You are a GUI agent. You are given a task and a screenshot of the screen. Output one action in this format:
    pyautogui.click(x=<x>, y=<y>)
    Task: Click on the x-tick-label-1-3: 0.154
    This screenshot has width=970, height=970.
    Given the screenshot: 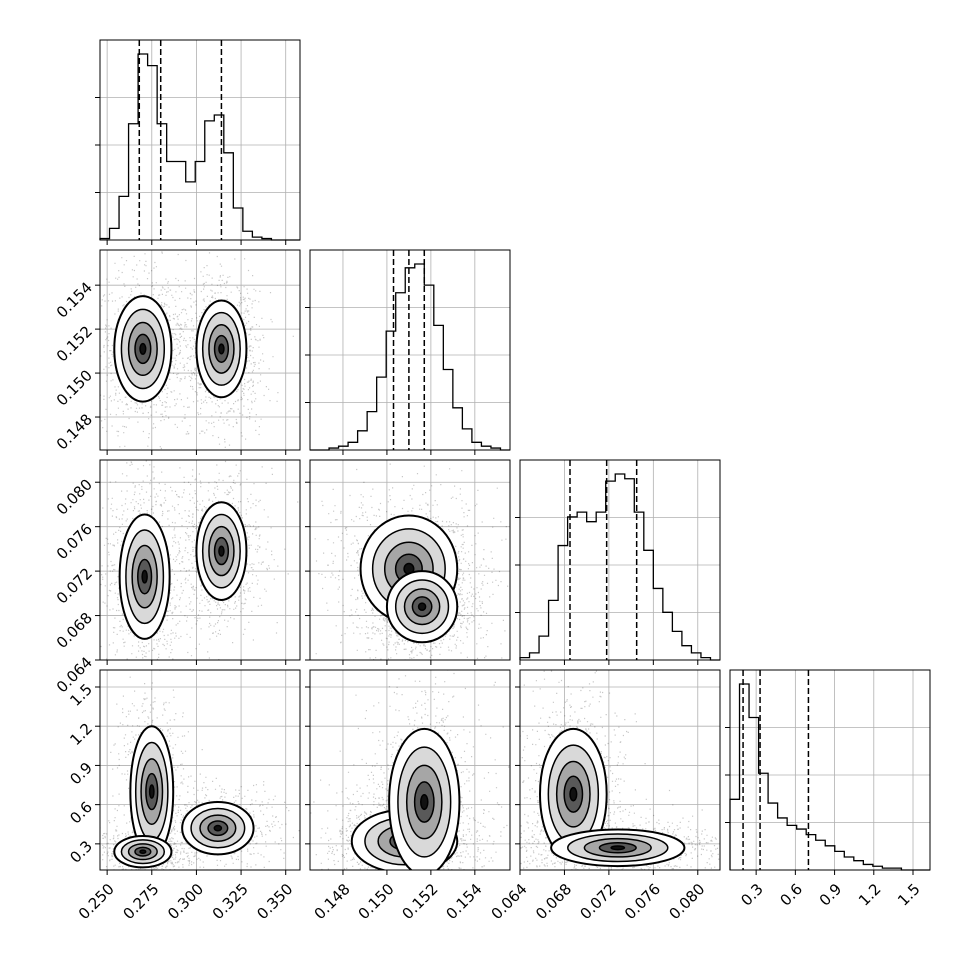 What is the action you would take?
    pyautogui.click(x=463, y=901)
    